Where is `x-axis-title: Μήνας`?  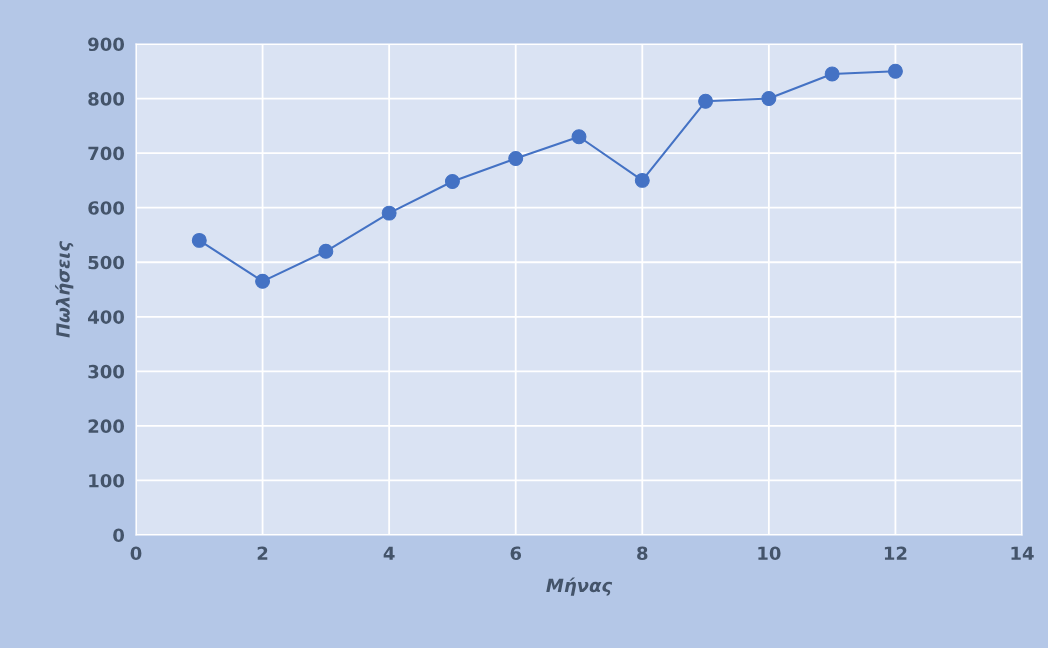 x-axis-title: Μήνας is located at coordinates (579, 586).